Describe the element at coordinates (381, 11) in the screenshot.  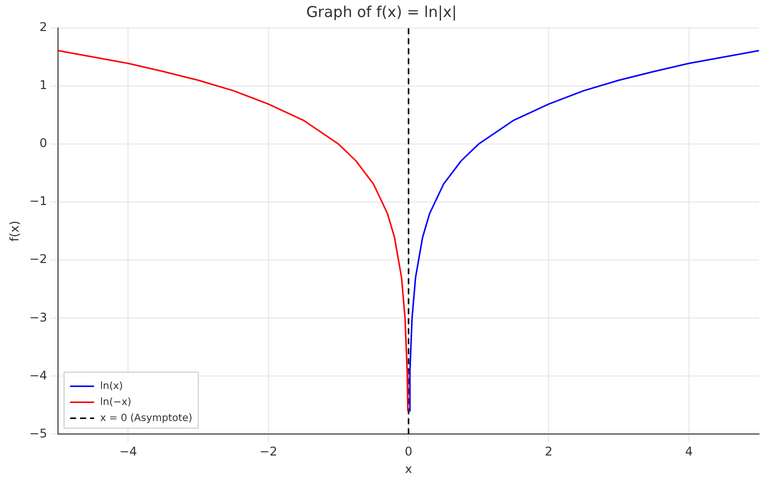
I see `chart-title: Graph of f(x) = ln|x|` at that location.